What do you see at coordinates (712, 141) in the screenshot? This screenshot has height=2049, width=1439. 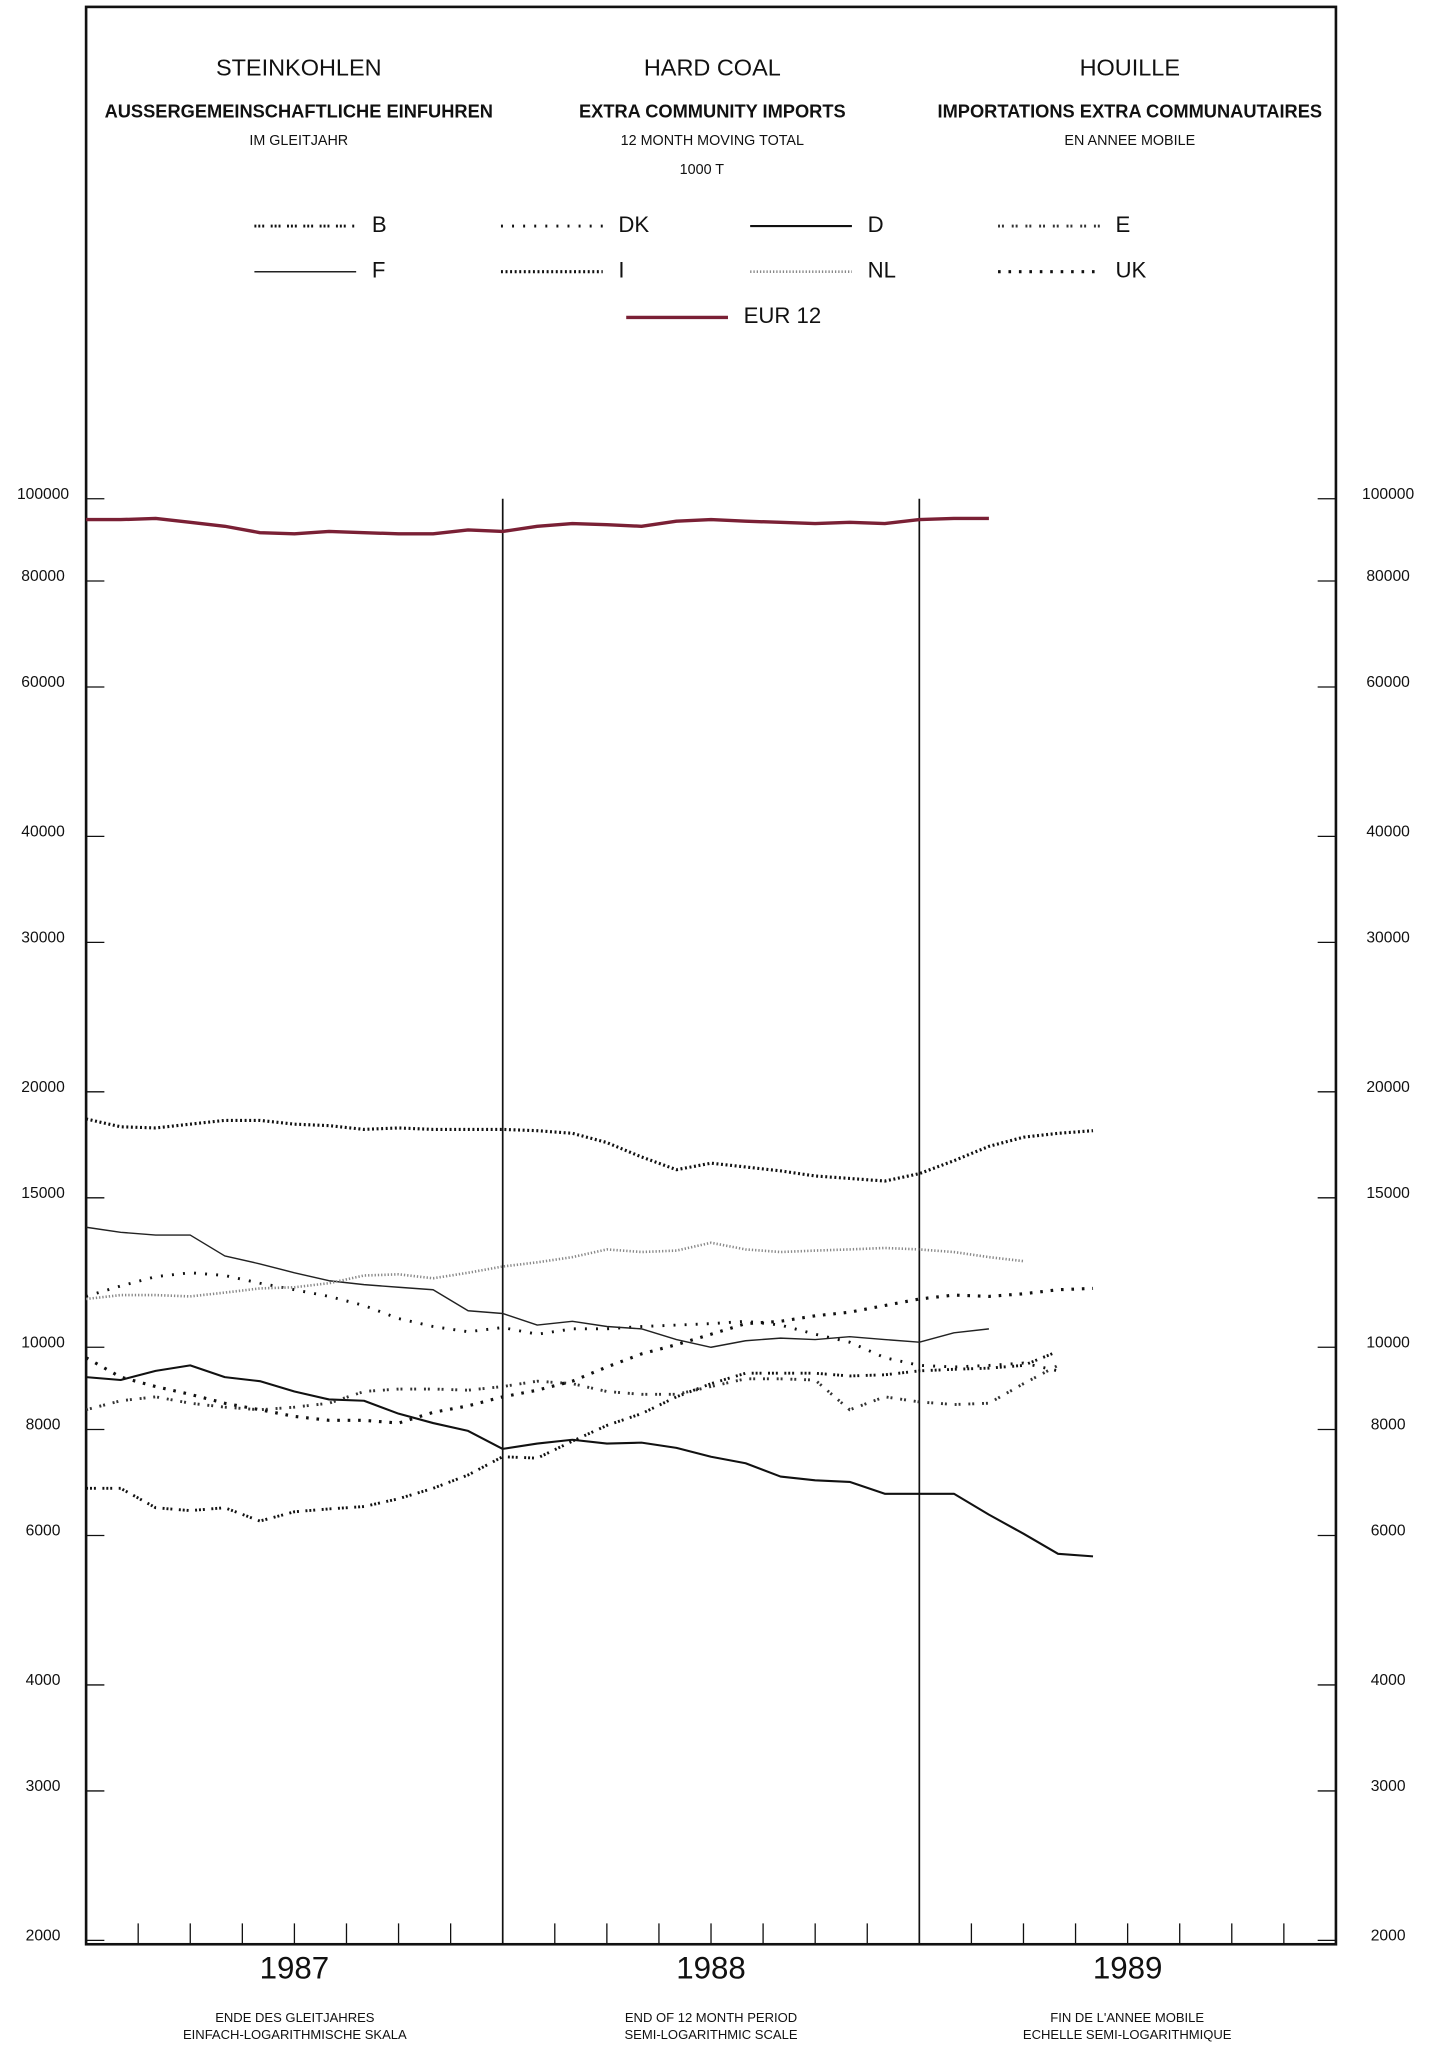 I see `period-en: 12 MONTH MOVING TOTAL` at bounding box center [712, 141].